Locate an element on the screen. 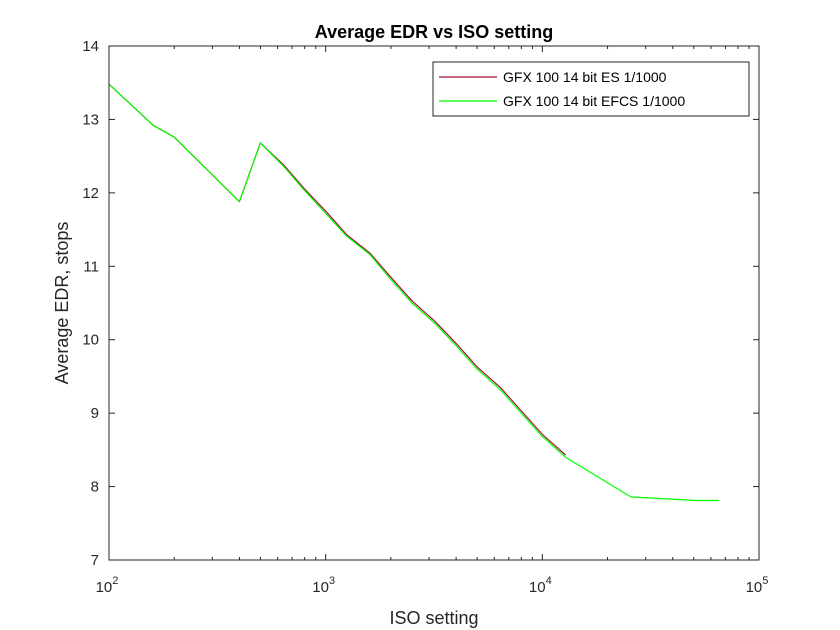 Image resolution: width=840 pixels, height=630 pixels. x-tick-label: 10⁴ is located at coordinates (540, 585).